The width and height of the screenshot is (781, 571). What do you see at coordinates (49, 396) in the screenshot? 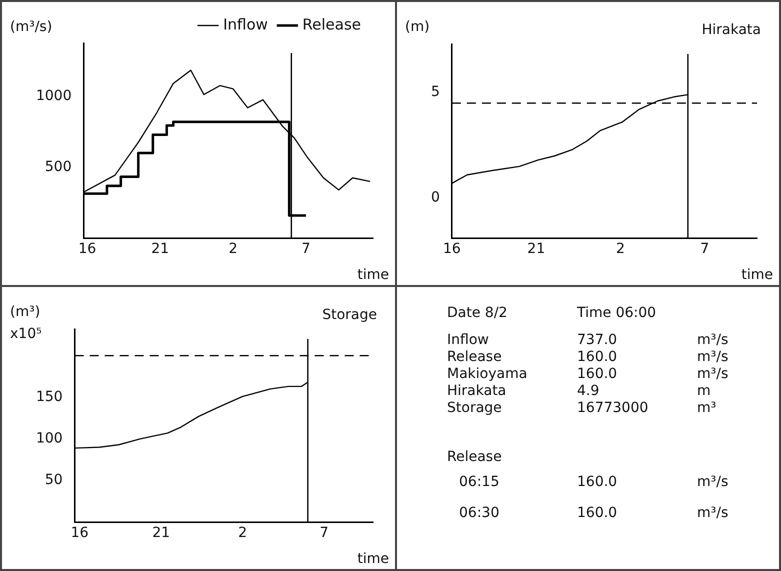
I see `y-tick-label: 150` at bounding box center [49, 396].